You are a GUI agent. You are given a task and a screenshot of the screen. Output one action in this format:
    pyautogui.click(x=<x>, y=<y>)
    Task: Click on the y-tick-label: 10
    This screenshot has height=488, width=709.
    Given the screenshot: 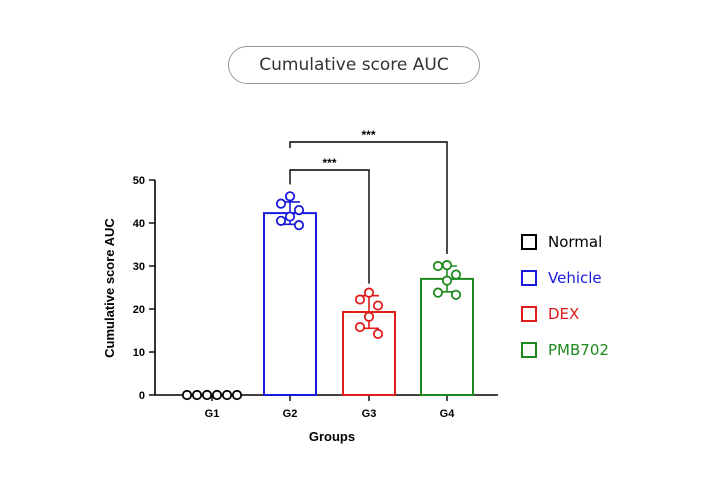 What is the action you would take?
    pyautogui.click(x=139, y=353)
    